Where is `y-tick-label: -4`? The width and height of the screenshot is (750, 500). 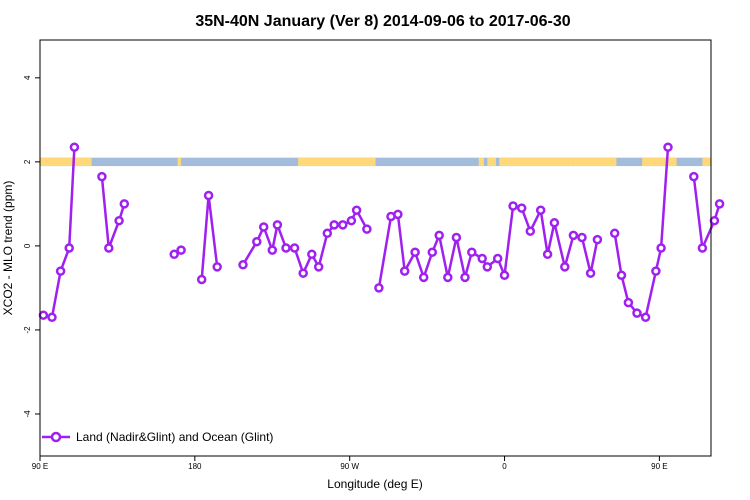
y-tick-label: -4 is located at coordinates (27, 414).